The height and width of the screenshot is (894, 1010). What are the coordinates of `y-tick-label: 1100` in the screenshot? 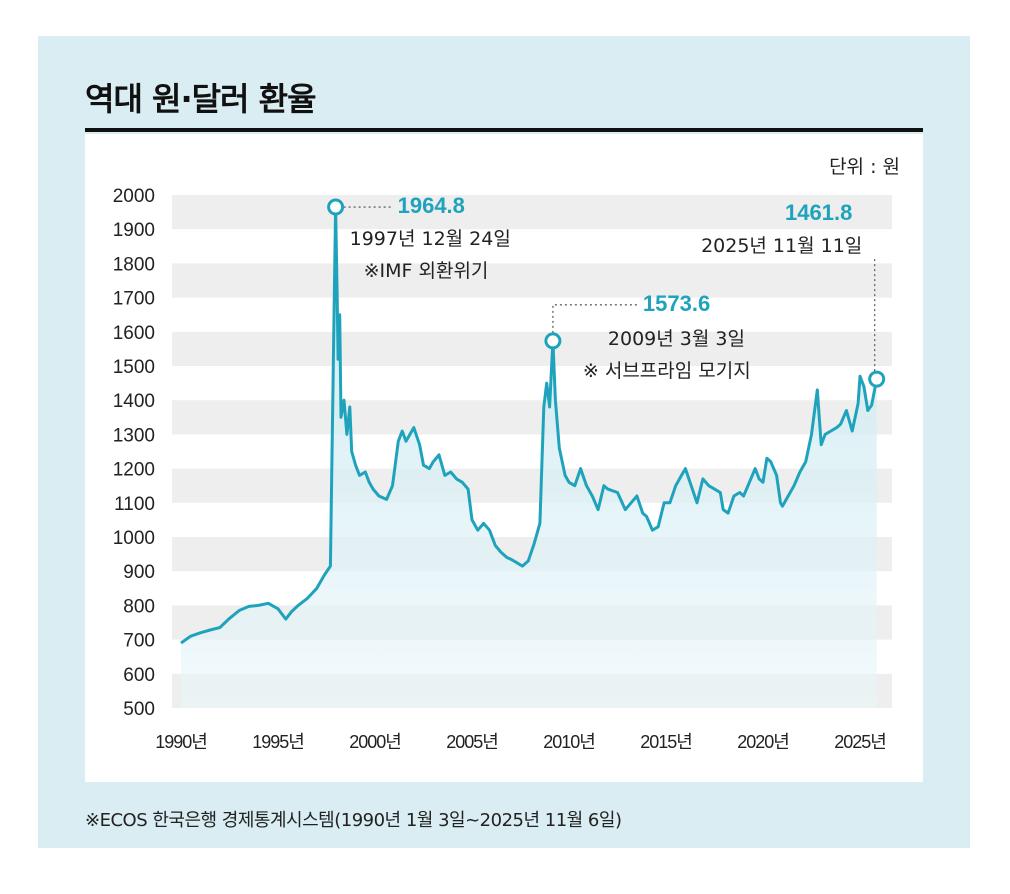 It's located at (134, 504).